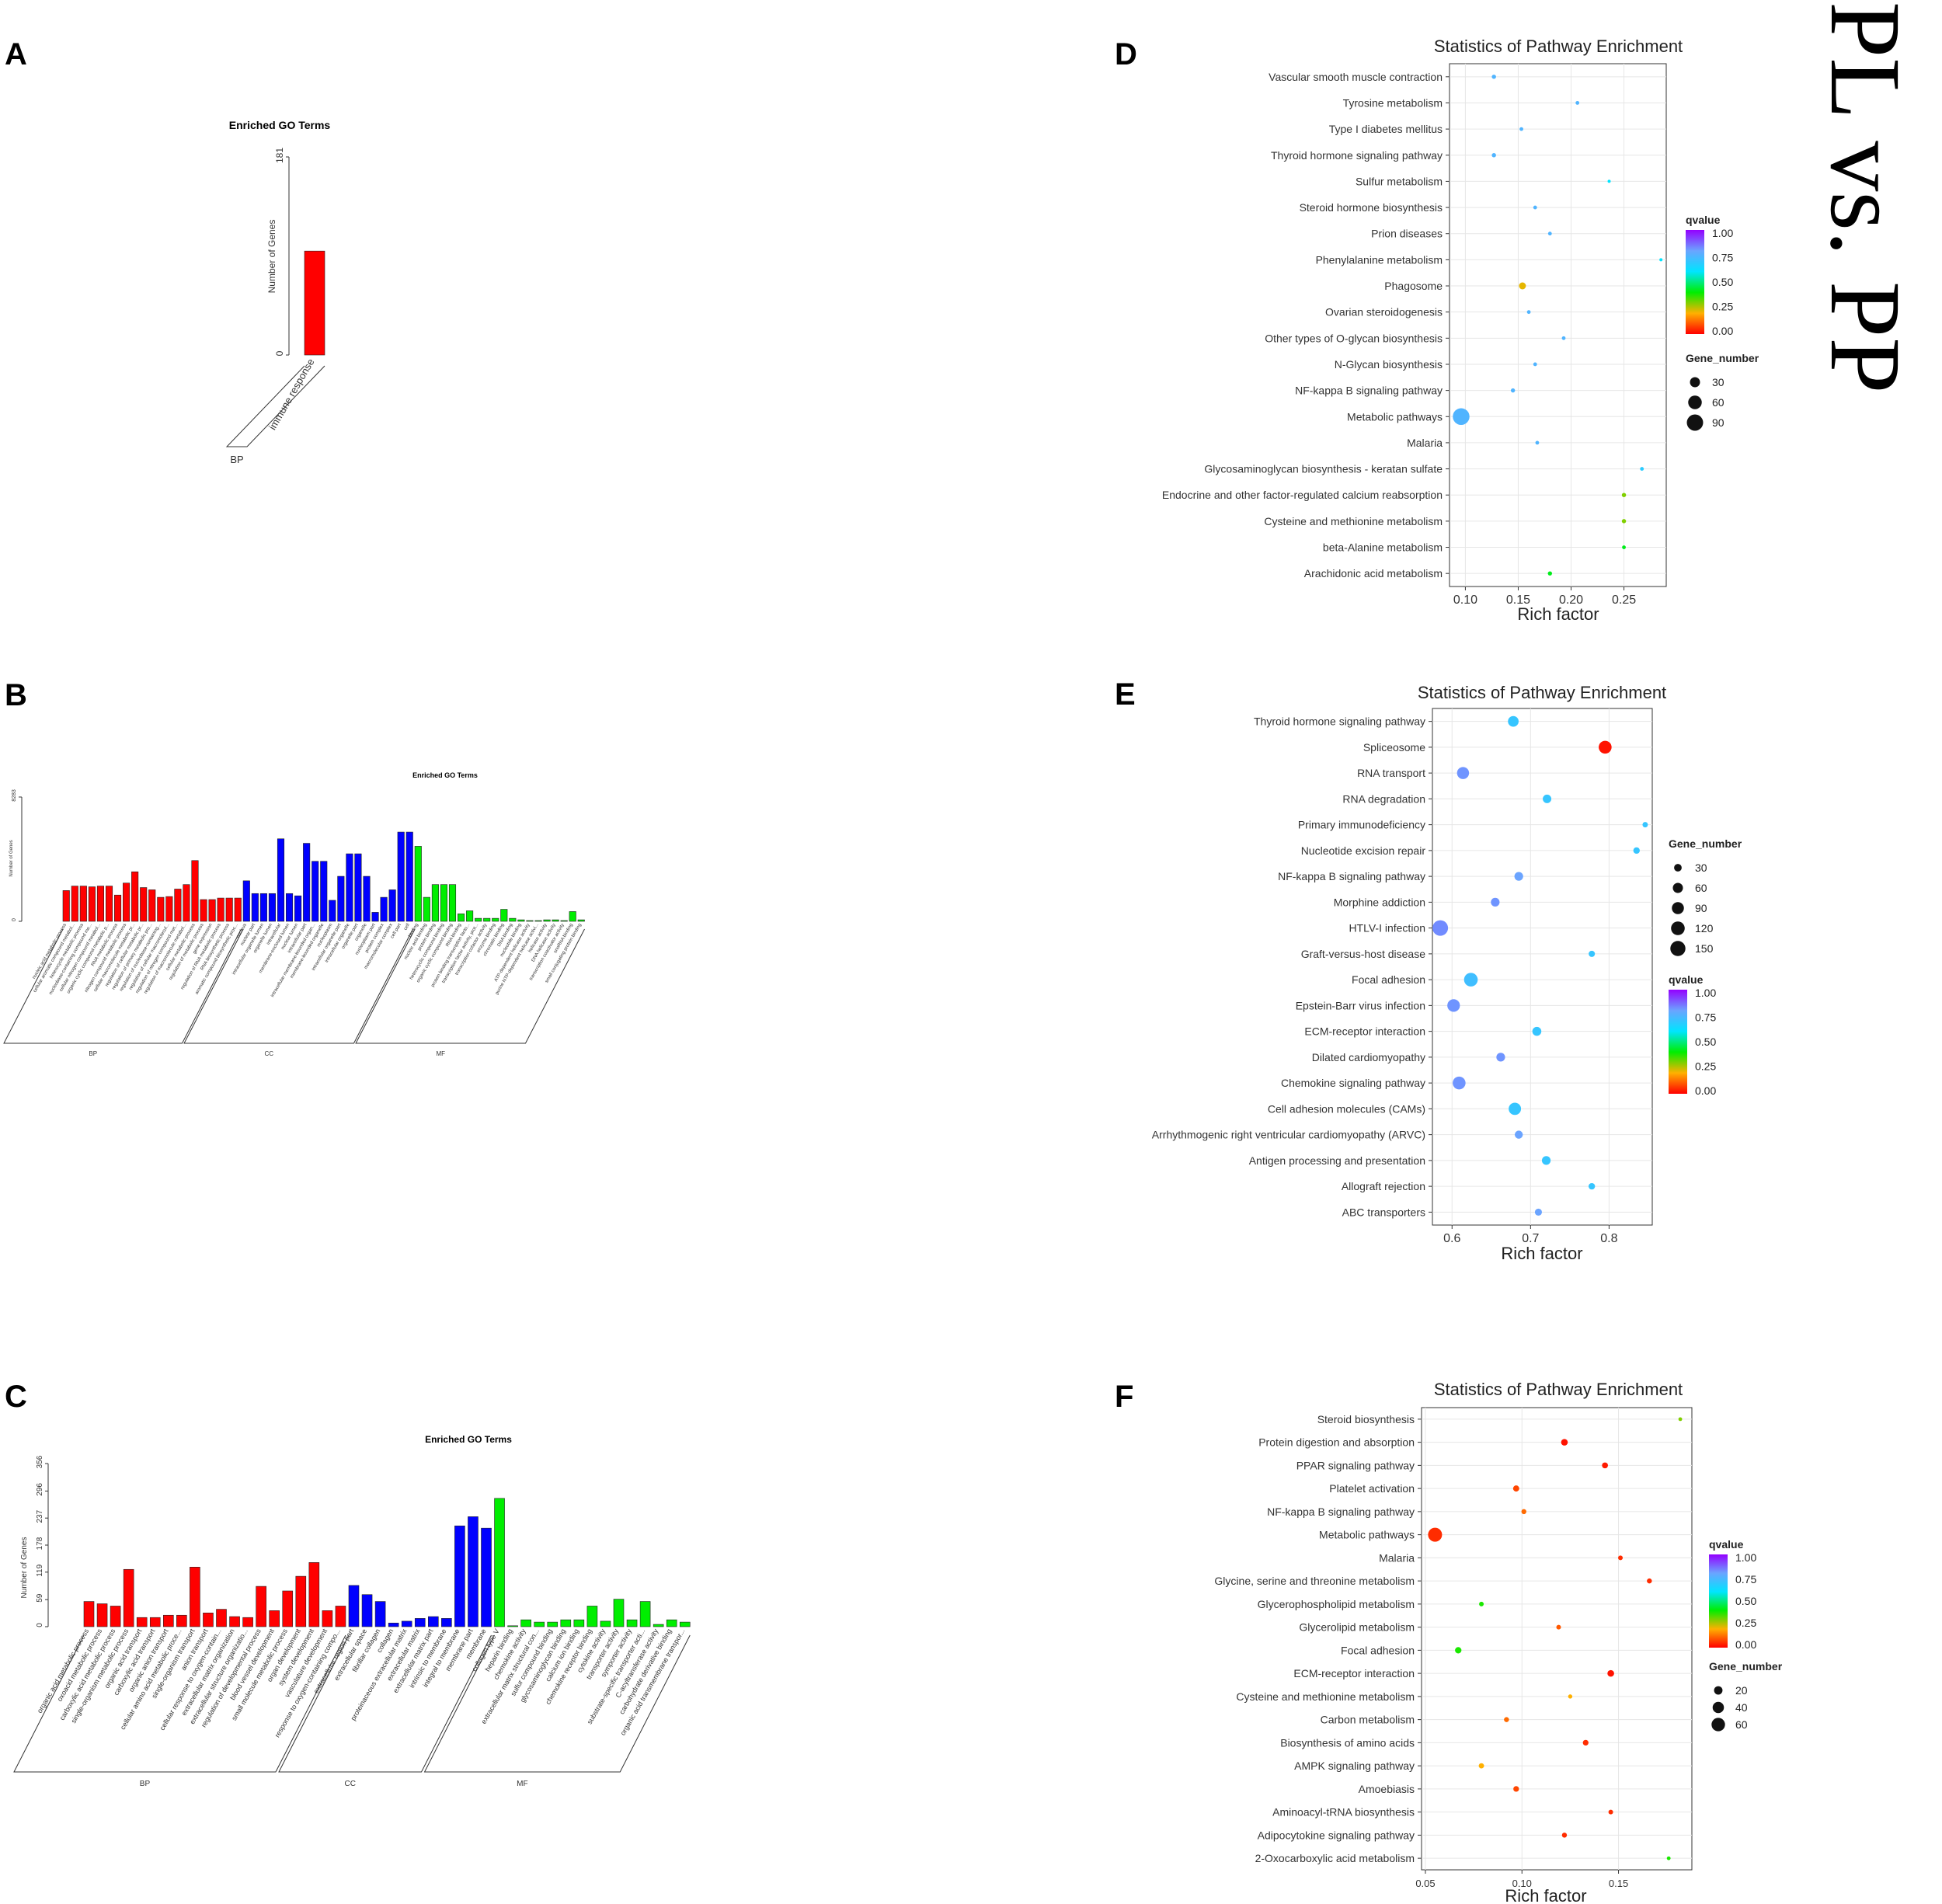  I want to click on pathway-label: beta-Alanine metabolism, so click(1383, 547).